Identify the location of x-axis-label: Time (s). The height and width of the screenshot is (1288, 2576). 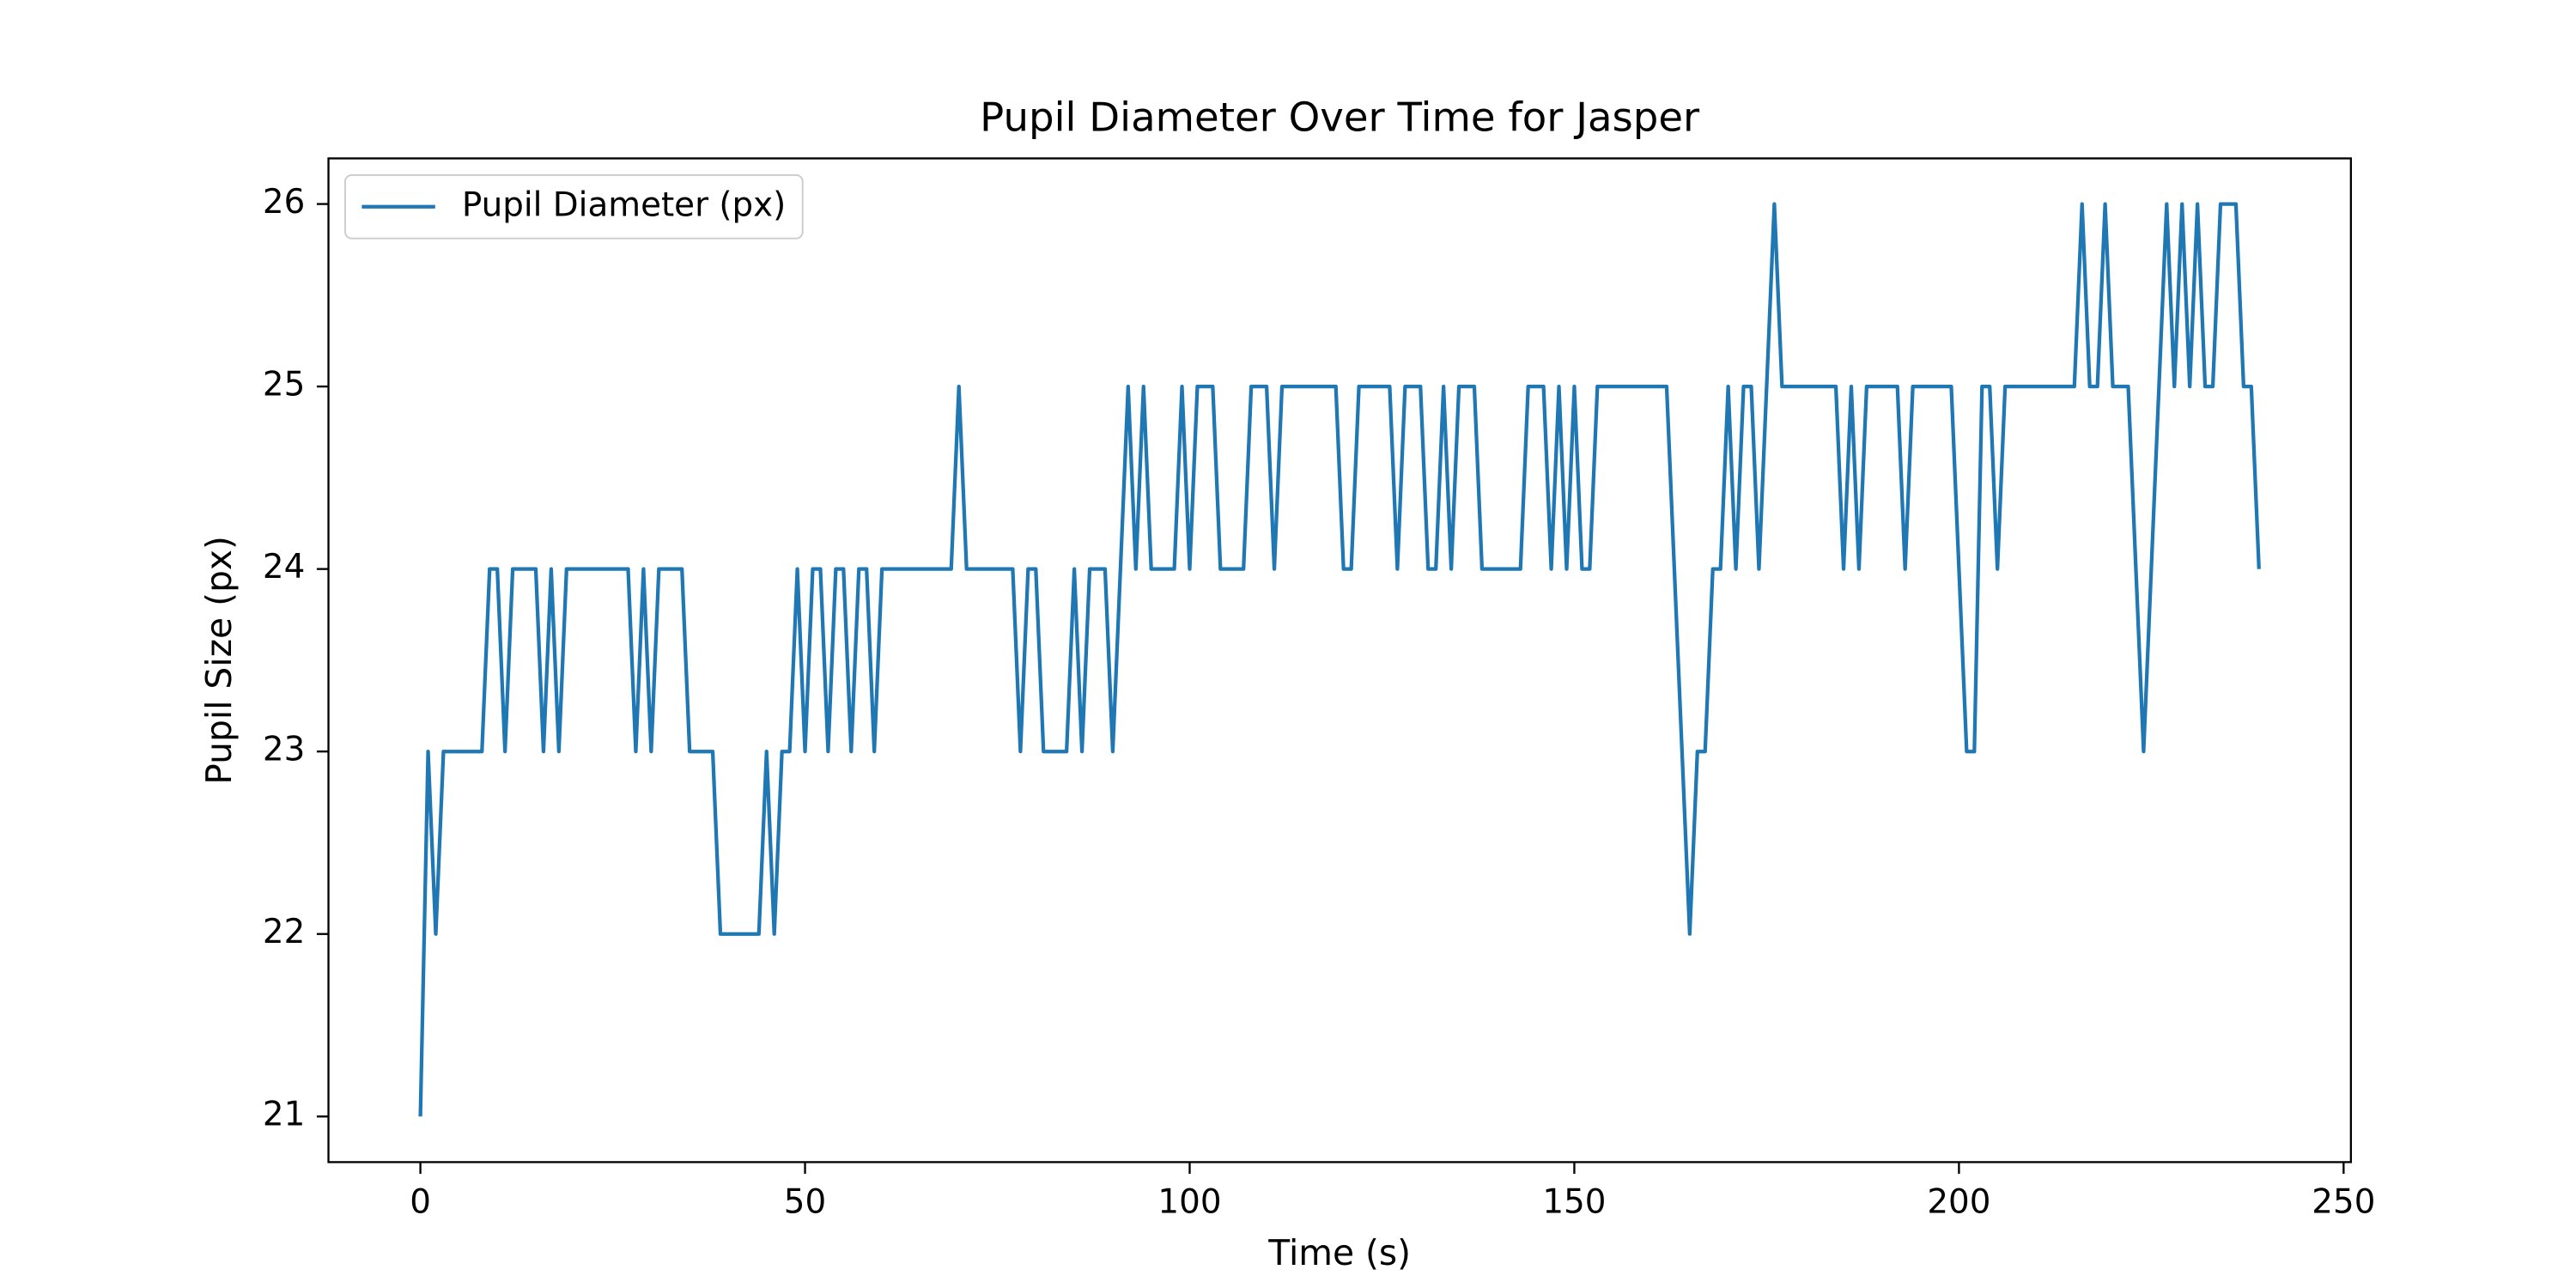
(1339, 1252).